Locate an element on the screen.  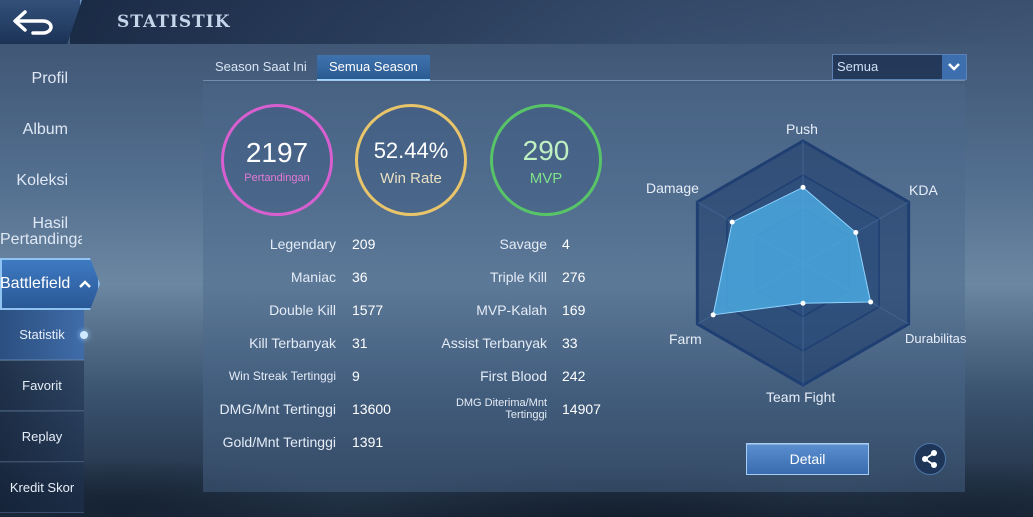
radar-label-farm: Farm is located at coordinates (685, 339).